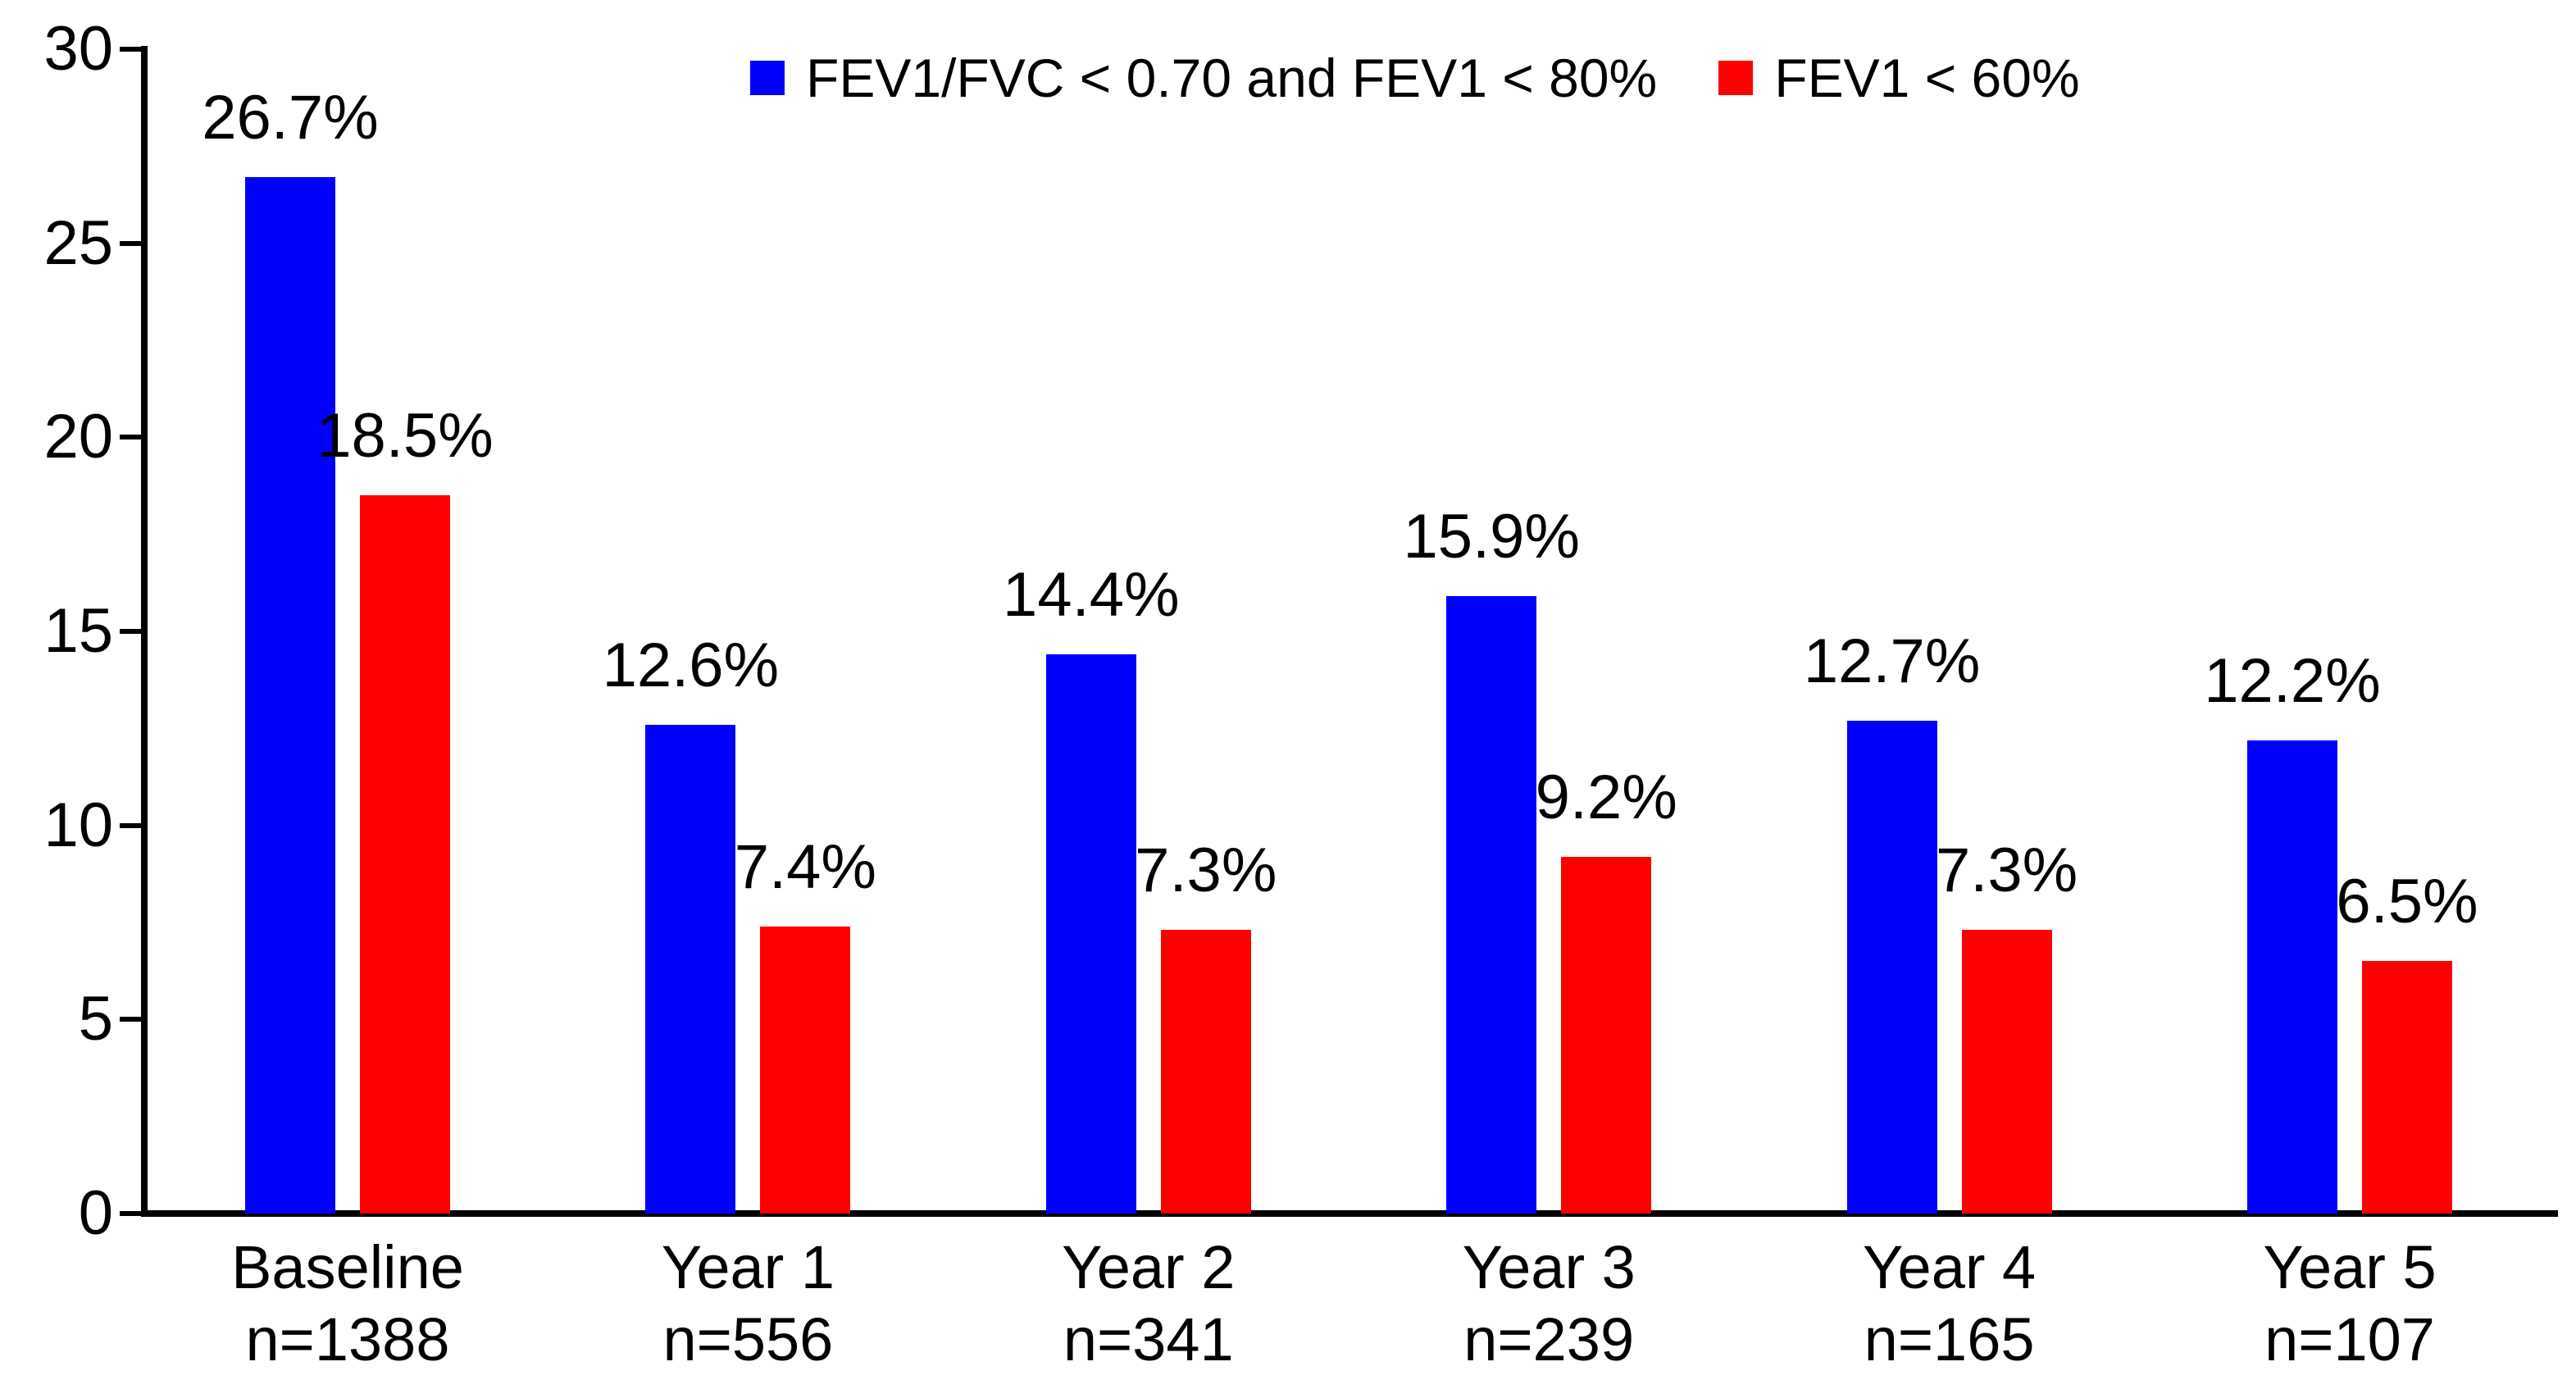 This screenshot has height=1389, width=2576. I want to click on y-tick-label: 25, so click(78, 242).